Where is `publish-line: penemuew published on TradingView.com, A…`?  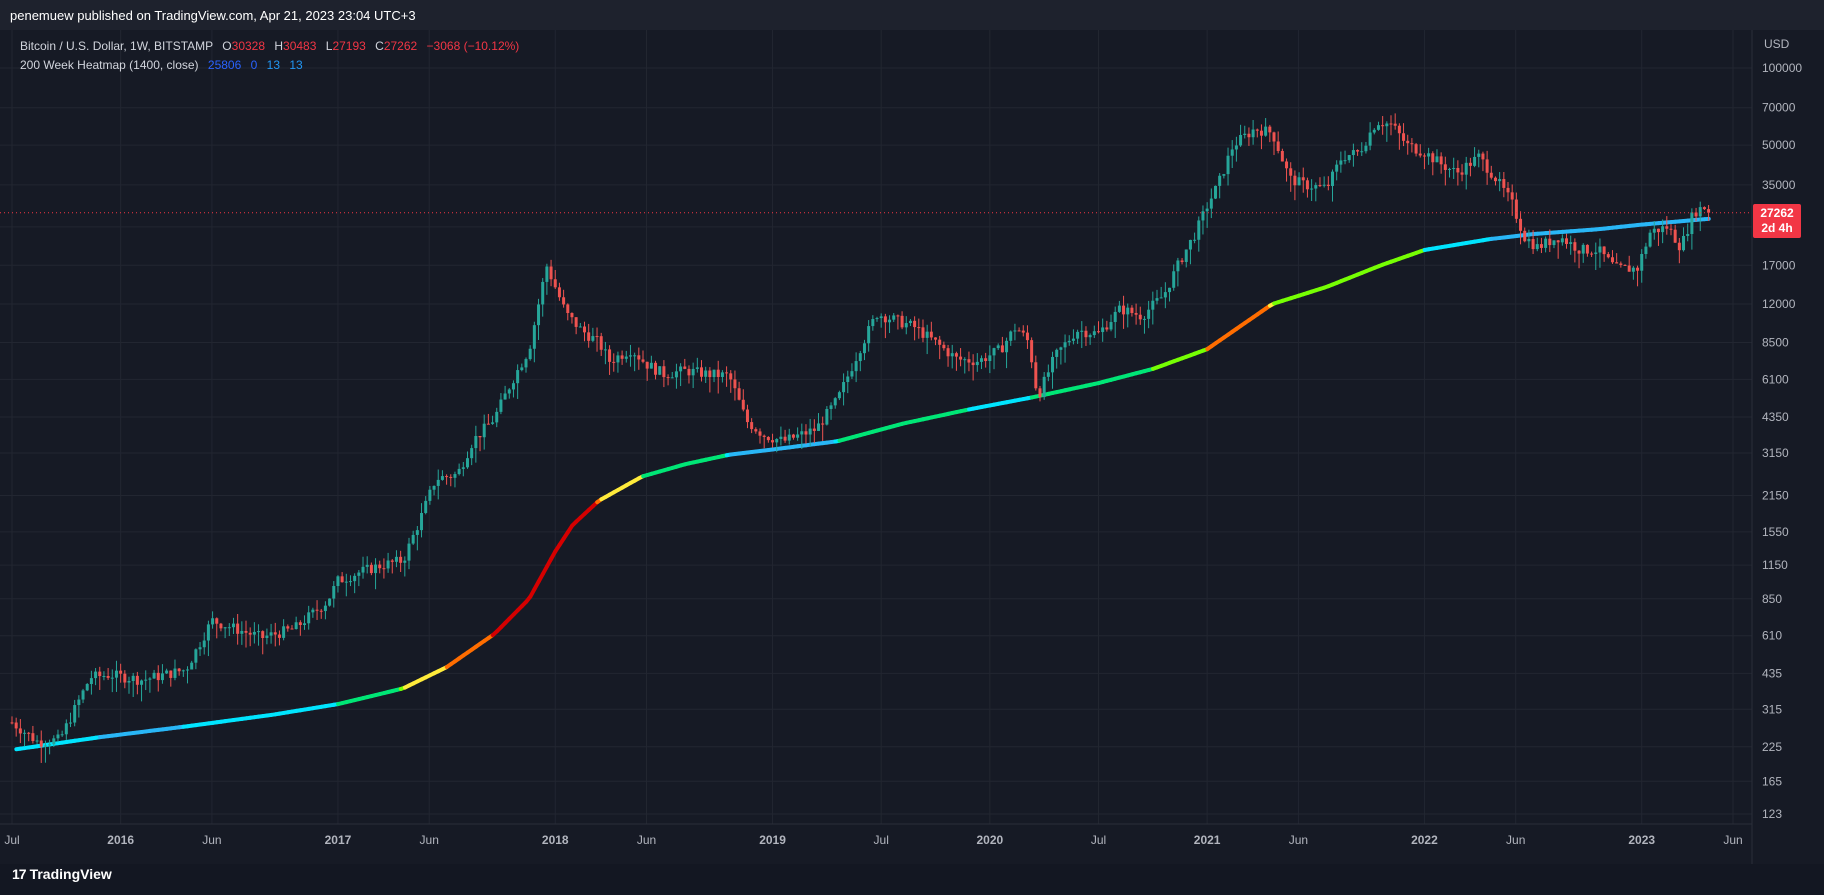
publish-line: penemuew published on TradingView.com, A… is located at coordinates (213, 15).